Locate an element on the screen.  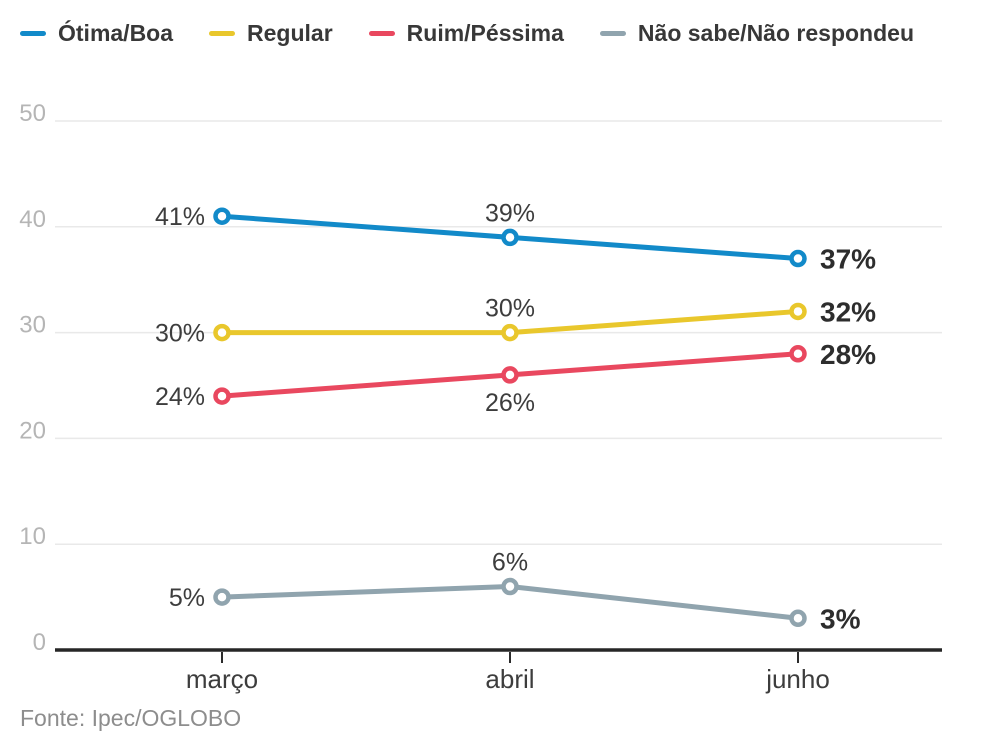
legend-item-nao-sabe: Não sabe/Não respondeu is located at coordinates (756, 33).